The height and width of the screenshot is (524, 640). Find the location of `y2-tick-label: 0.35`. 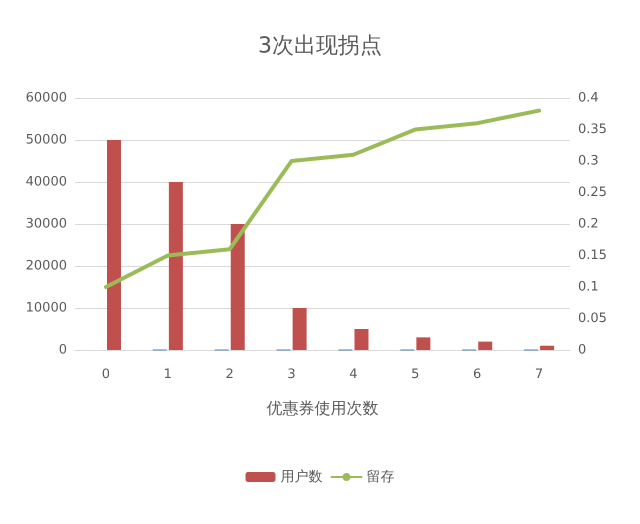

y2-tick-label: 0.35 is located at coordinates (592, 129).